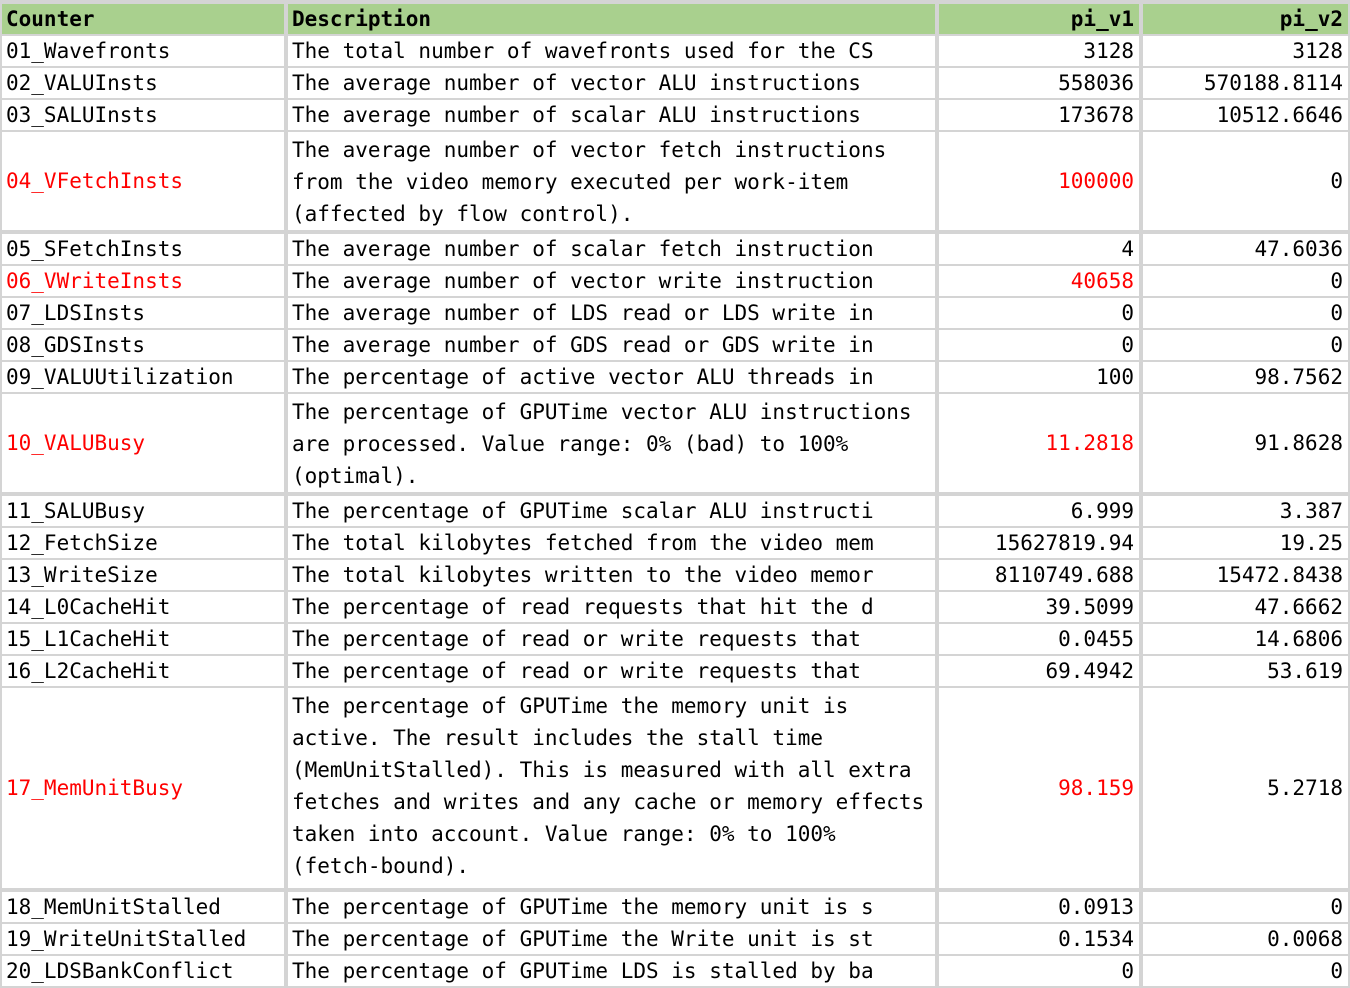  Describe the element at coordinates (143, 907) in the screenshot. I see `counter-cell: 18_MemUnitStalled` at that location.